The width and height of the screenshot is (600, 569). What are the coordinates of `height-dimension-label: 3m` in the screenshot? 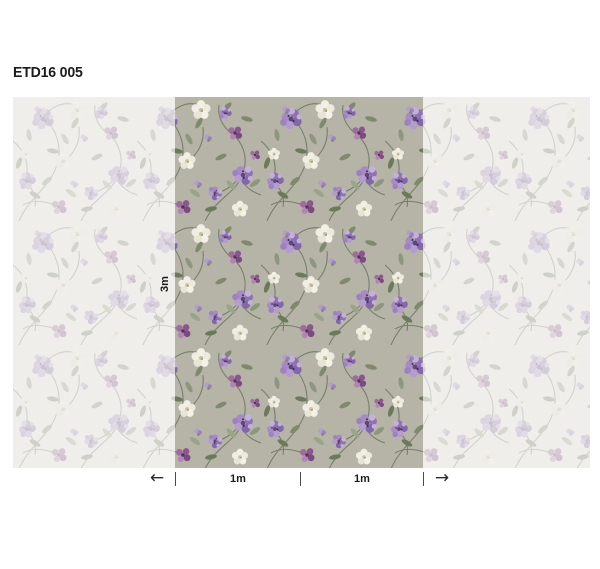 It's located at (165, 284).